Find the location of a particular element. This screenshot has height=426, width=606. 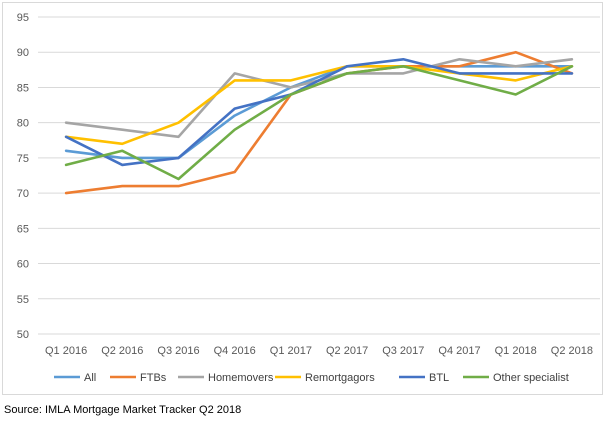

y-tick-label: 80 is located at coordinates (23, 124).